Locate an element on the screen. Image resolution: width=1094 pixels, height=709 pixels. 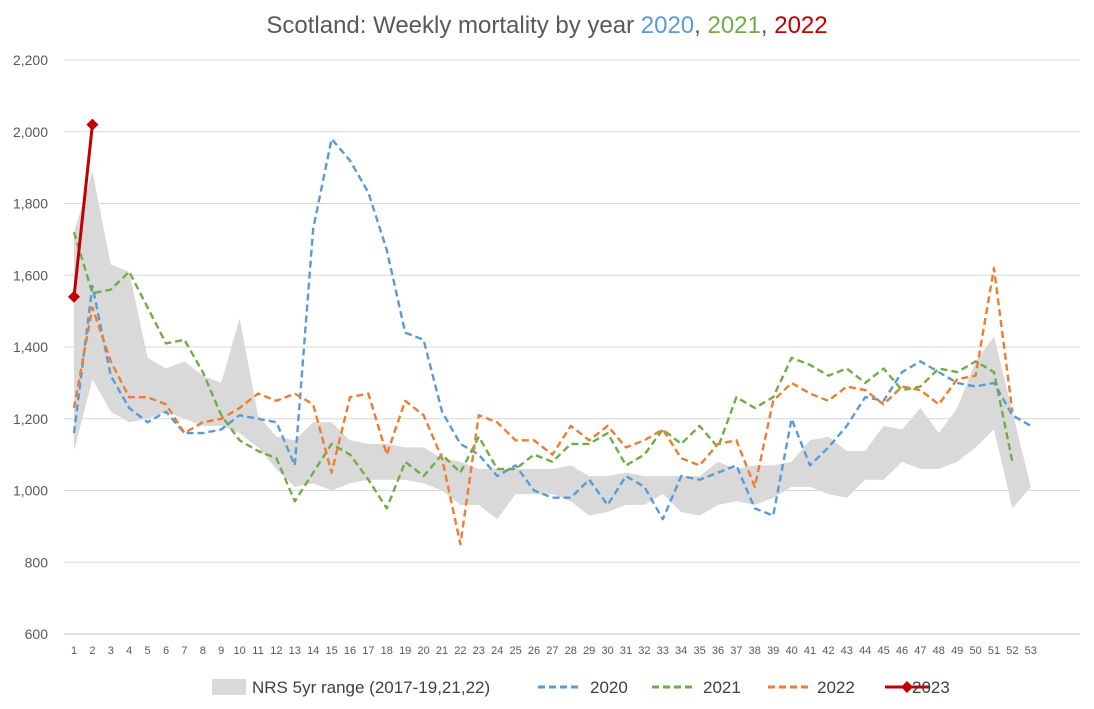
x-tick-label-22: 22 is located at coordinates (460, 651).